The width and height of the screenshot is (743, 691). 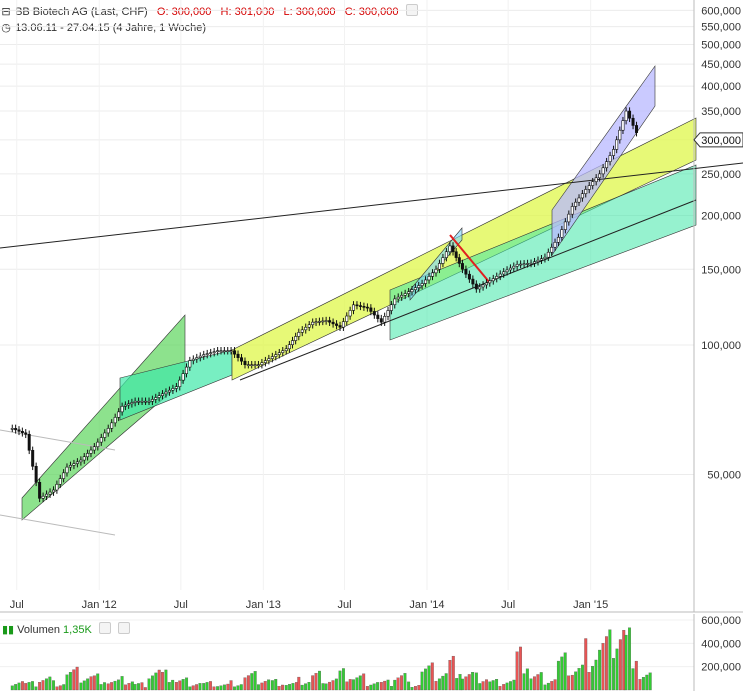 I want to click on volume-close-icon, so click(x=123, y=628).